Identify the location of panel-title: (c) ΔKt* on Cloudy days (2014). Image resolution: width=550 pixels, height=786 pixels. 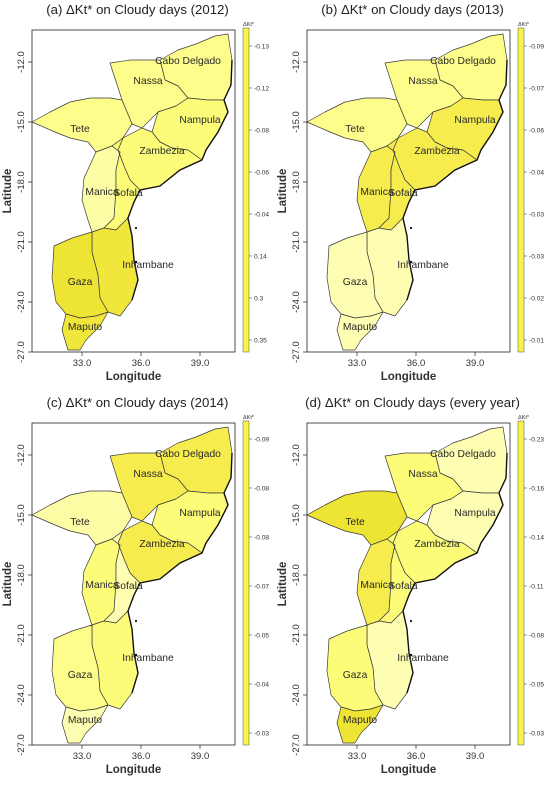
(137, 402).